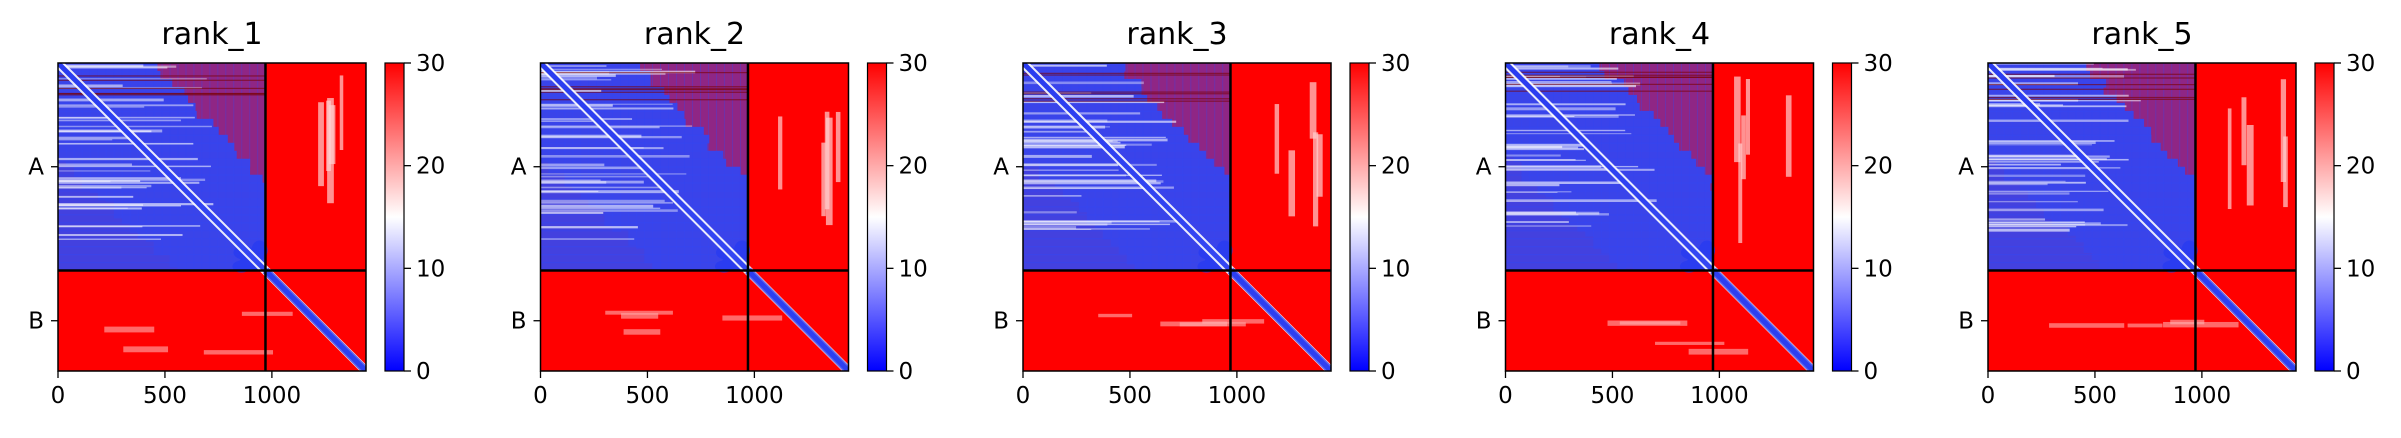 This screenshot has height=438, width=2401. Describe the element at coordinates (2202, 396) in the screenshot. I see `x-tick-label: 1000` at that location.